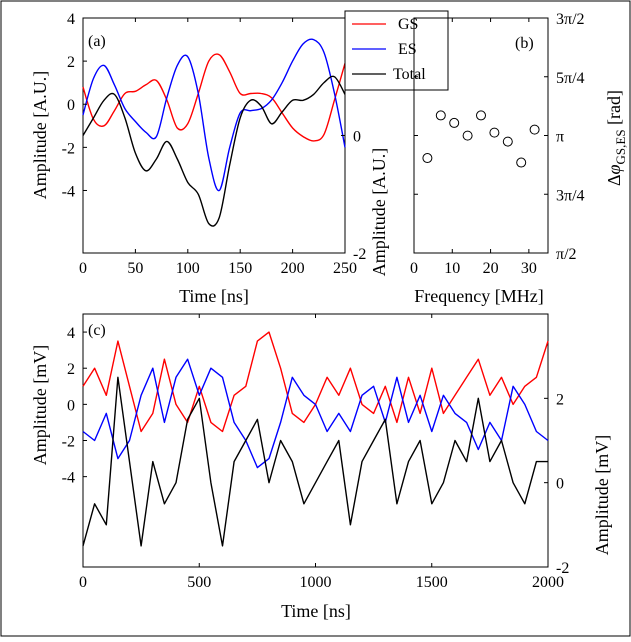 This screenshot has height=642, width=631. What do you see at coordinates (529, 268) in the screenshot?
I see `x-tick-label: 30` at bounding box center [529, 268].